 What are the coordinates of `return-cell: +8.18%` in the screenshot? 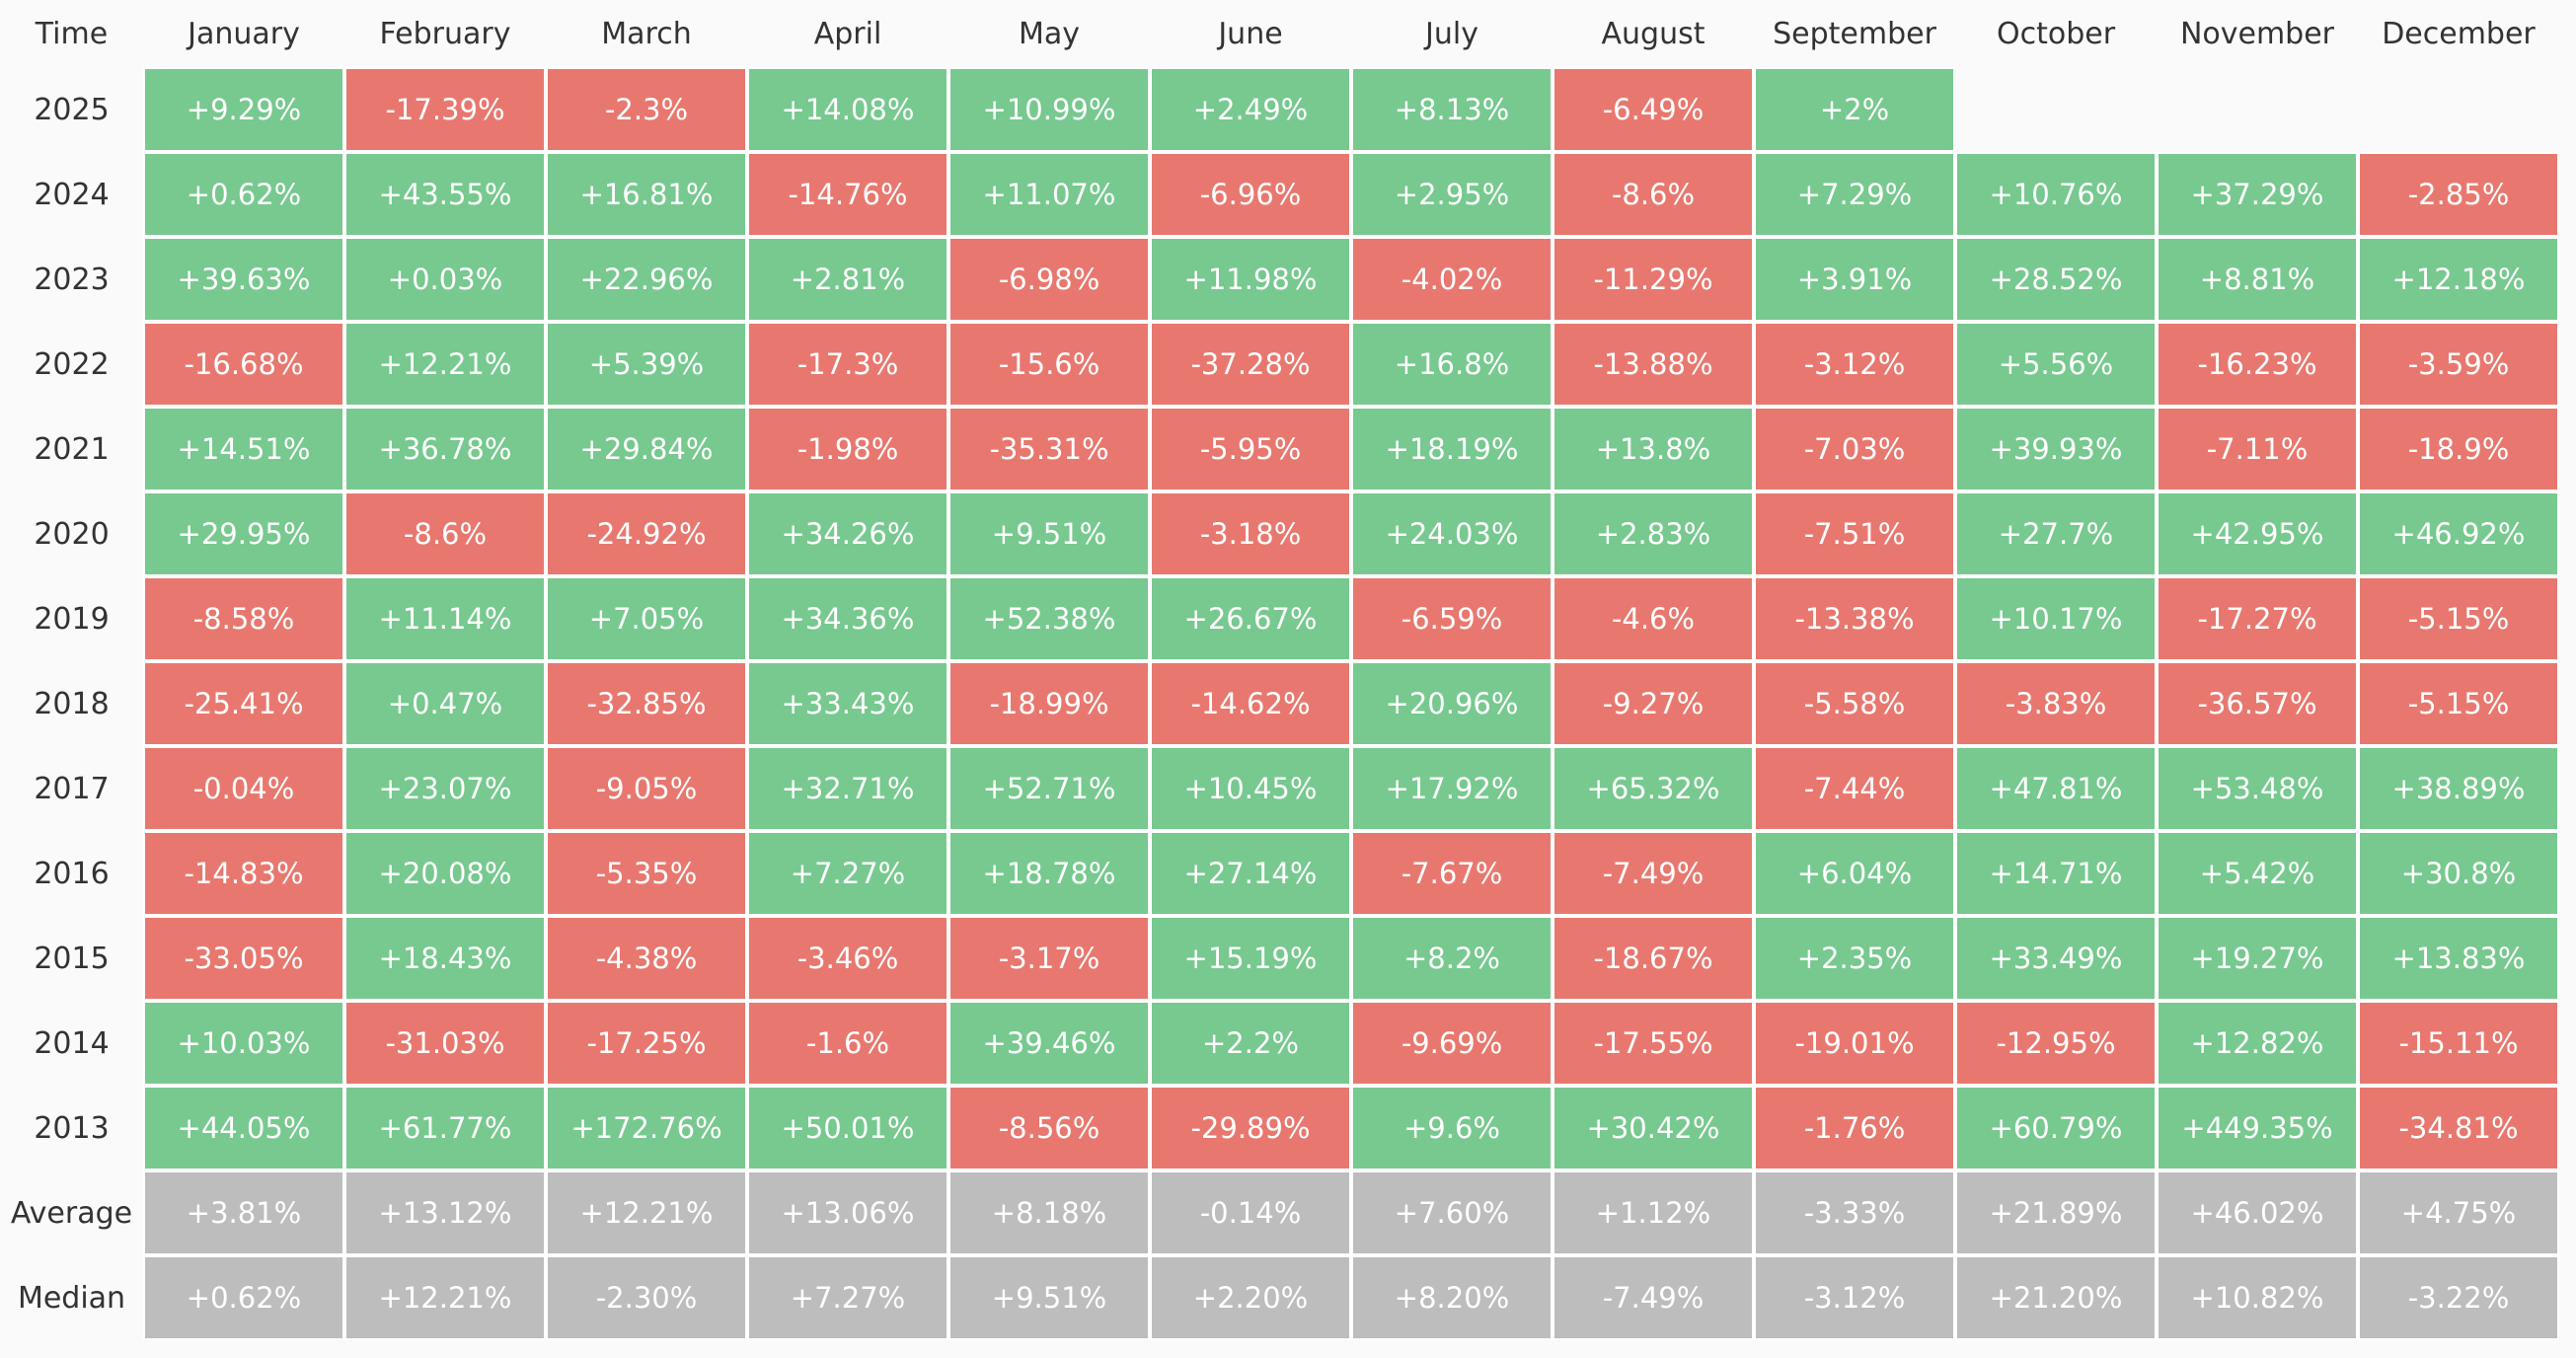 It's located at (1049, 1212).